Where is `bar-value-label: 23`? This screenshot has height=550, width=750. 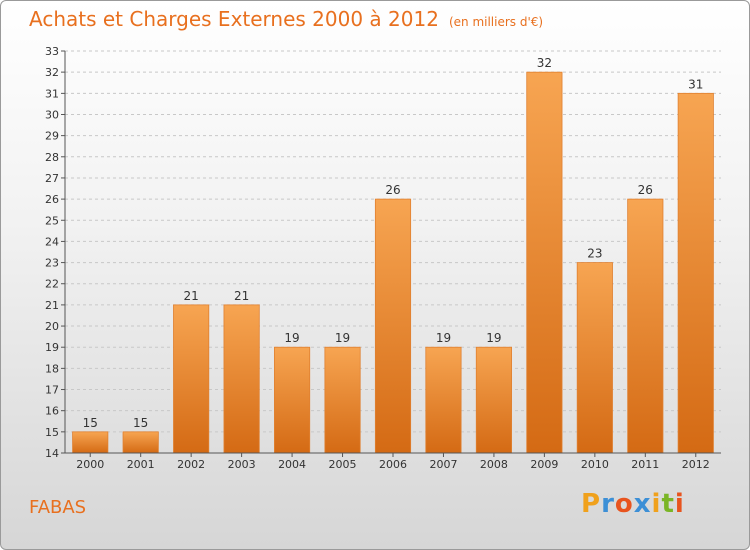 bar-value-label: 23 is located at coordinates (594, 254).